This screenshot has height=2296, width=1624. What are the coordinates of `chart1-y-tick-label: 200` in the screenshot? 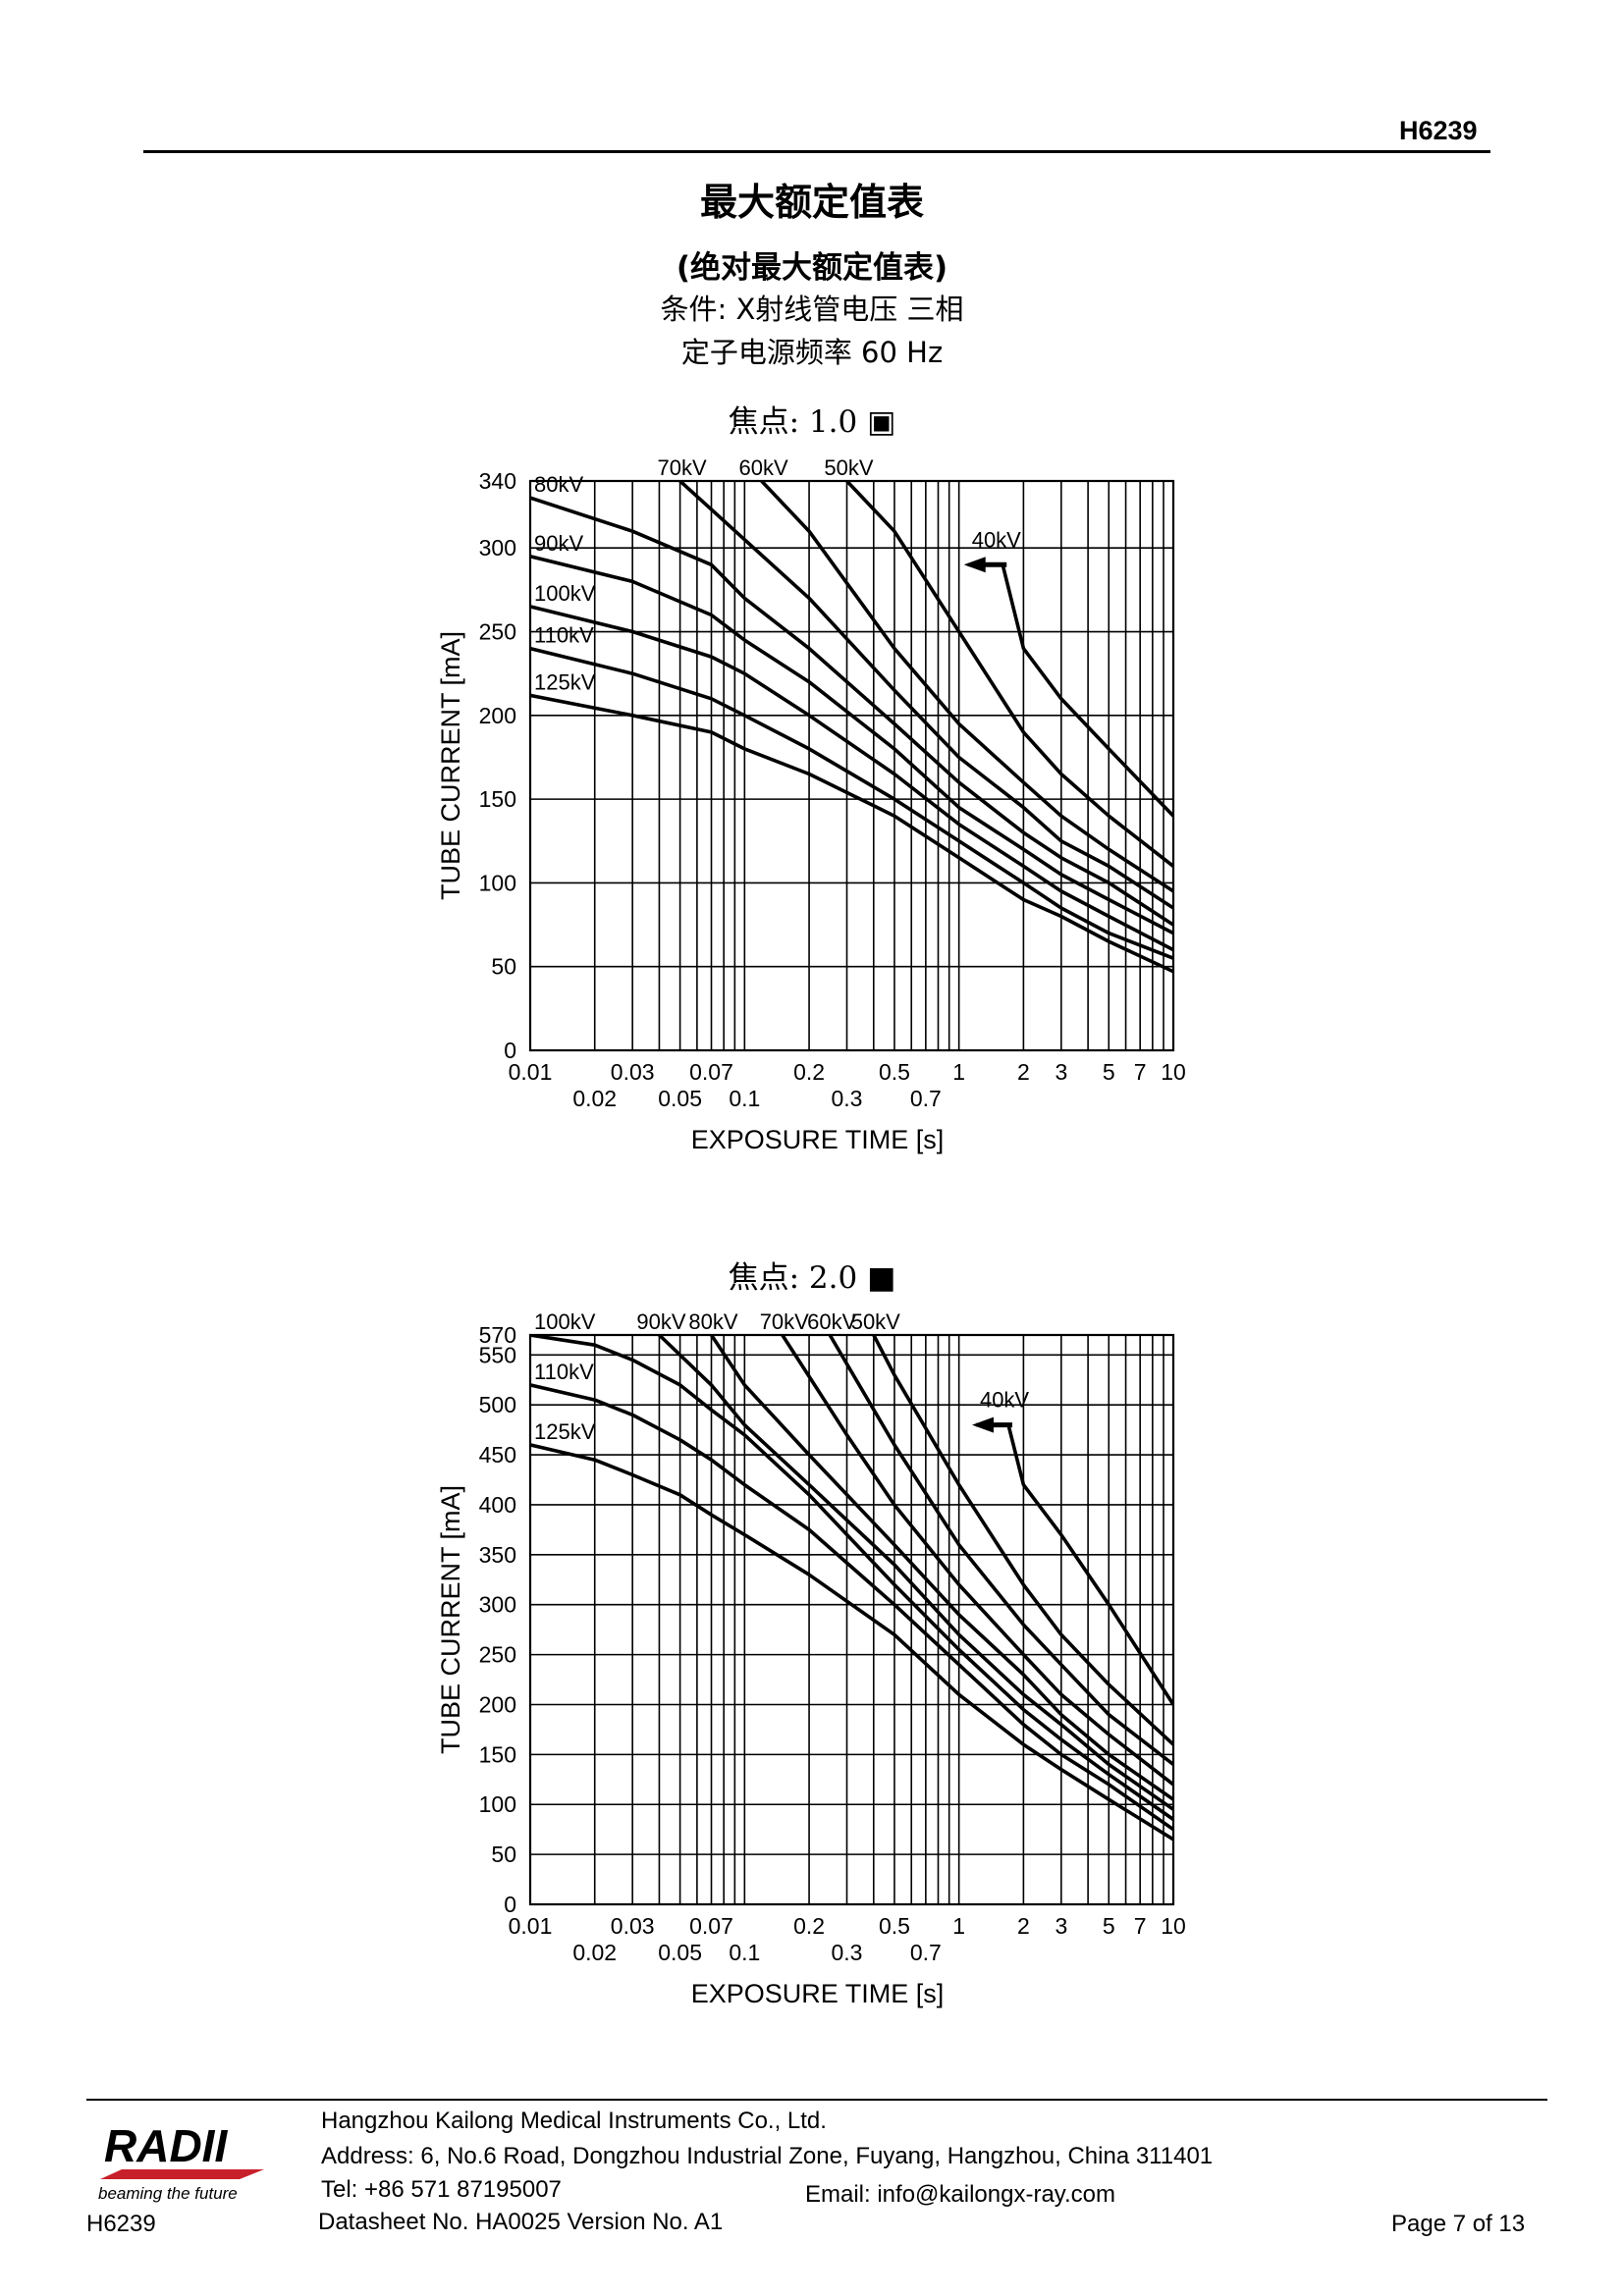 It's located at (497, 716).